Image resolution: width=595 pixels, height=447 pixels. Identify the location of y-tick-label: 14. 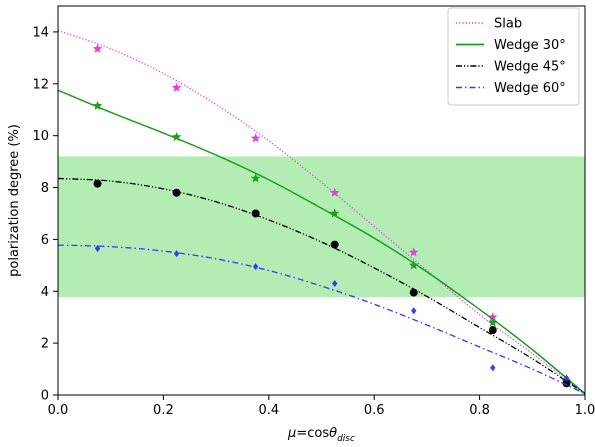
(40, 32).